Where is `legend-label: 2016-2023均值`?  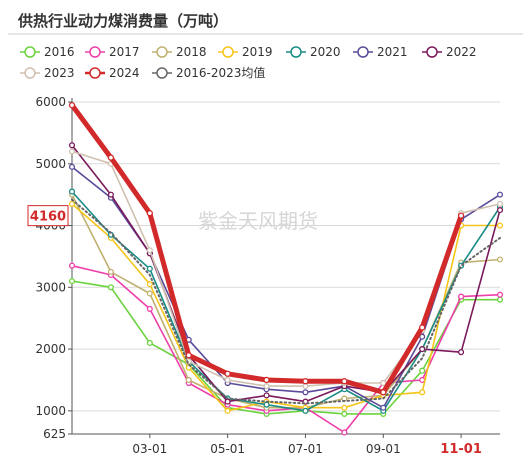 legend-label: 2016-2023均值 is located at coordinates (220, 72).